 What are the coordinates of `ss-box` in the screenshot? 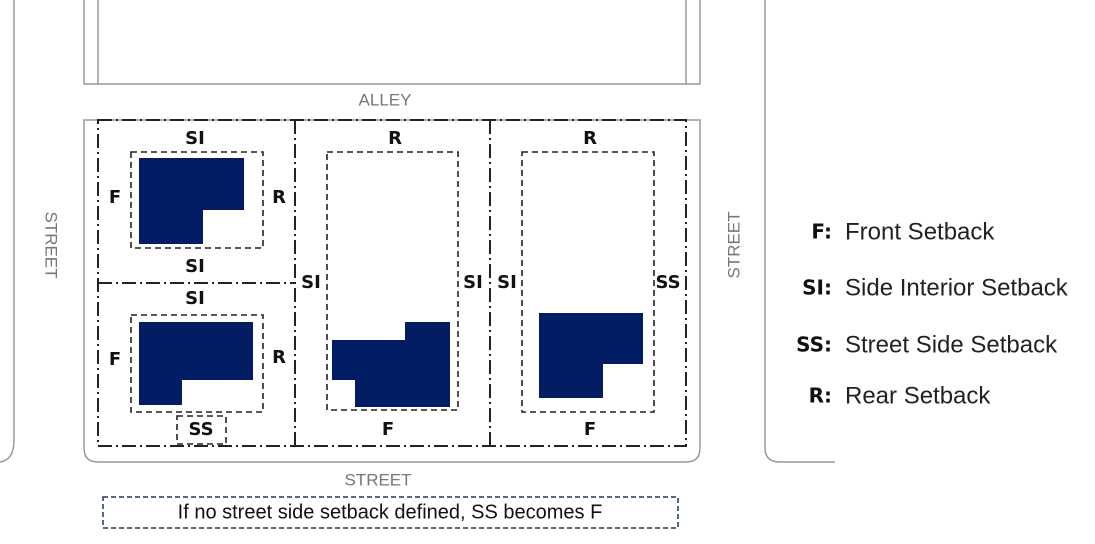 It's located at (201, 430).